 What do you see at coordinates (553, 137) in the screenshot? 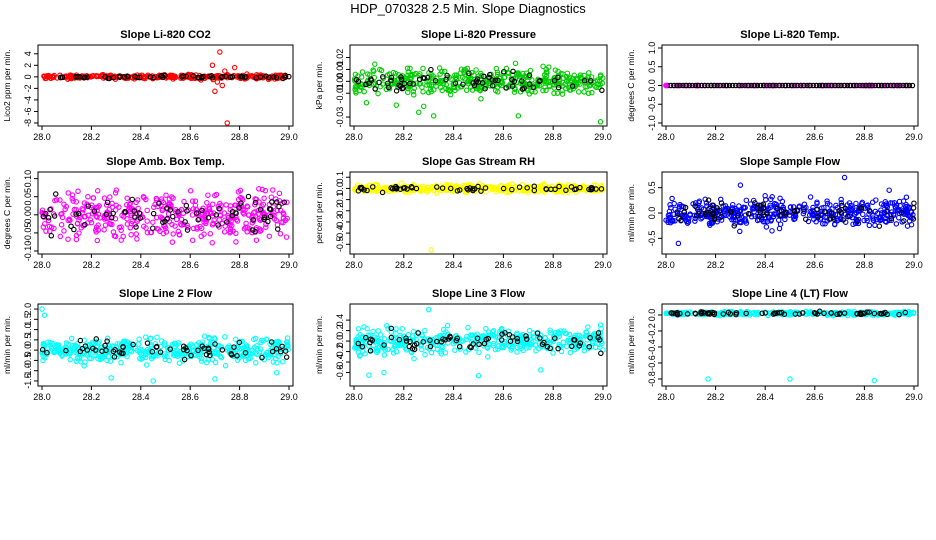
I see `x-tick-label: 28.8` at bounding box center [553, 137].